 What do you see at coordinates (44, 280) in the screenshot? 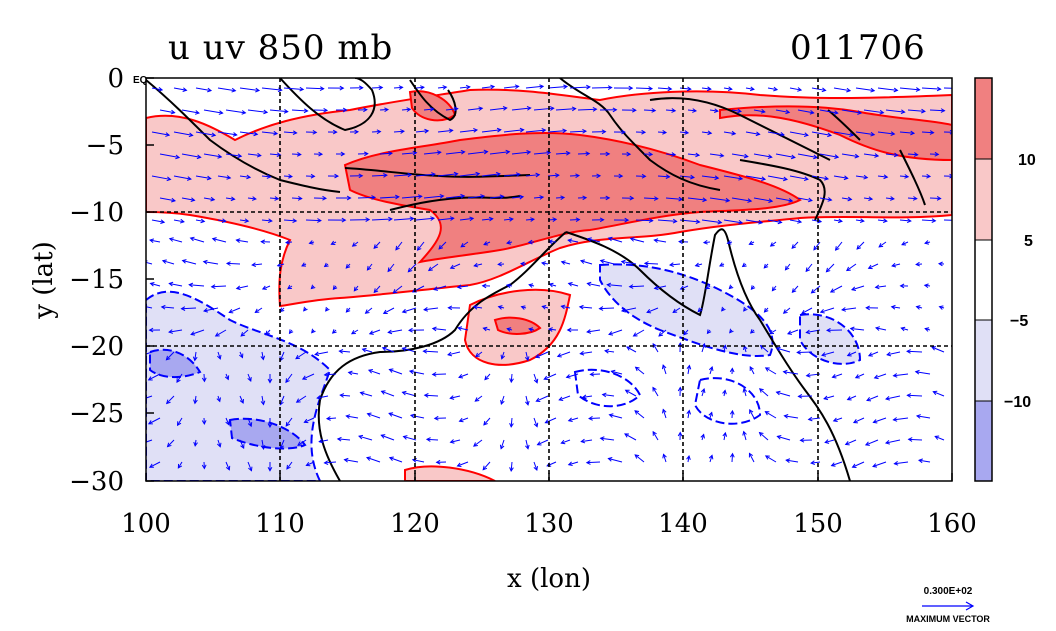
I see `y-axis-label: y (lat)` at bounding box center [44, 280].